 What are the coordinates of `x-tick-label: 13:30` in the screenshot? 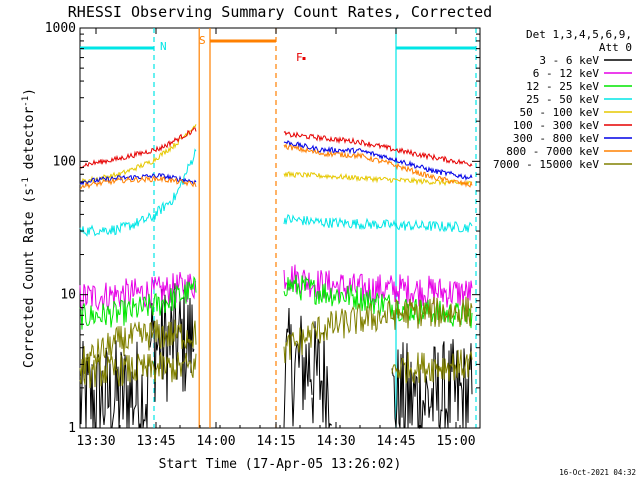 It's located at (95, 441).